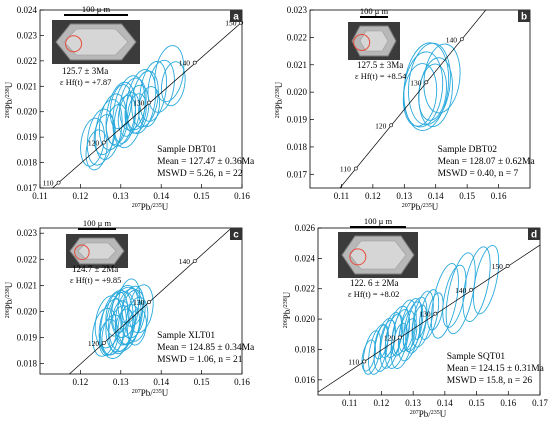 Image resolution: width=550 pixels, height=434 pixels. What do you see at coordinates (305, 228) in the screenshot?
I see `y-tick-label: 0.026` at bounding box center [305, 228].